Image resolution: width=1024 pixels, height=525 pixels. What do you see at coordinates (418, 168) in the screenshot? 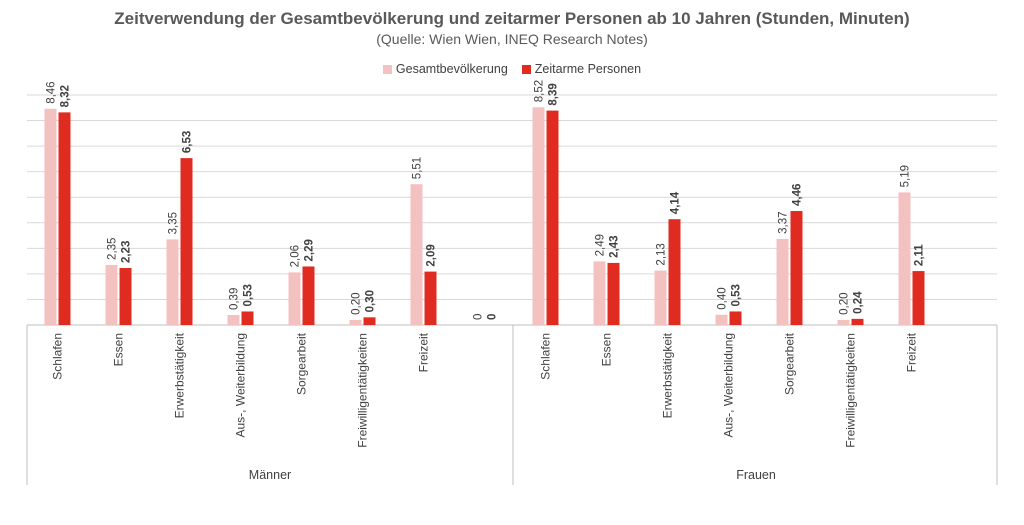
I see `data-label-gesamt: 5,51` at bounding box center [418, 168].